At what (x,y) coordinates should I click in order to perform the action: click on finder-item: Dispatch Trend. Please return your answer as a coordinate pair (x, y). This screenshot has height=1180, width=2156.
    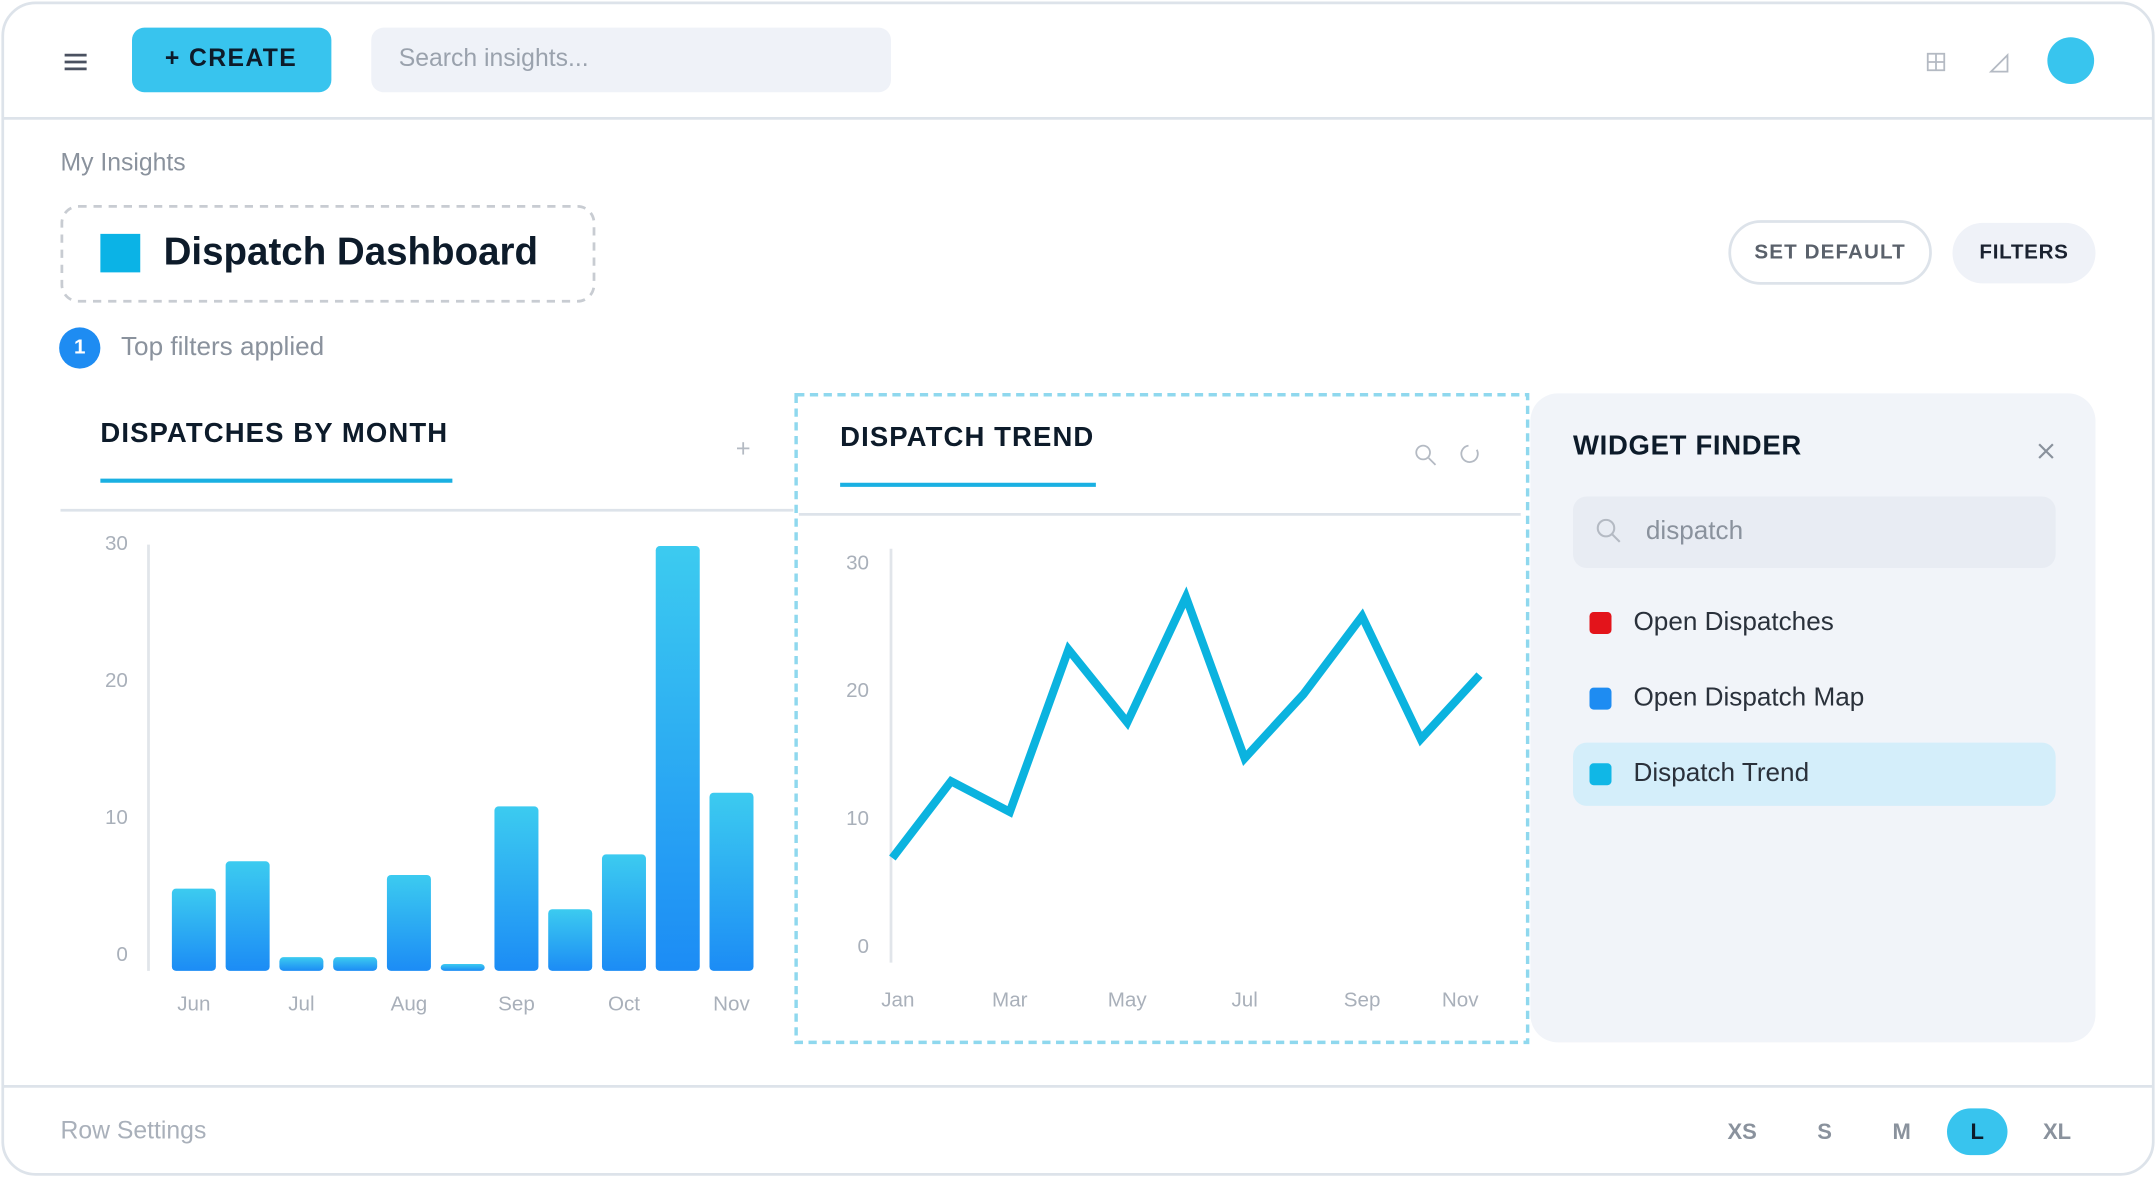
    Looking at the image, I should click on (1722, 772).